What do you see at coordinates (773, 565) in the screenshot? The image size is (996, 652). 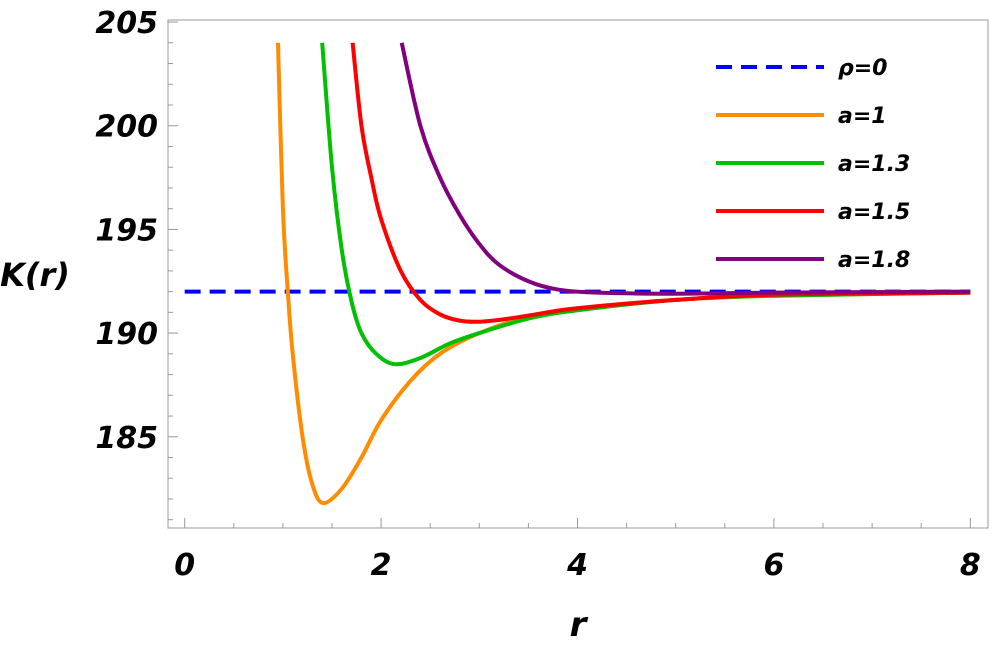 I see `x-tick-label: 6` at bounding box center [773, 565].